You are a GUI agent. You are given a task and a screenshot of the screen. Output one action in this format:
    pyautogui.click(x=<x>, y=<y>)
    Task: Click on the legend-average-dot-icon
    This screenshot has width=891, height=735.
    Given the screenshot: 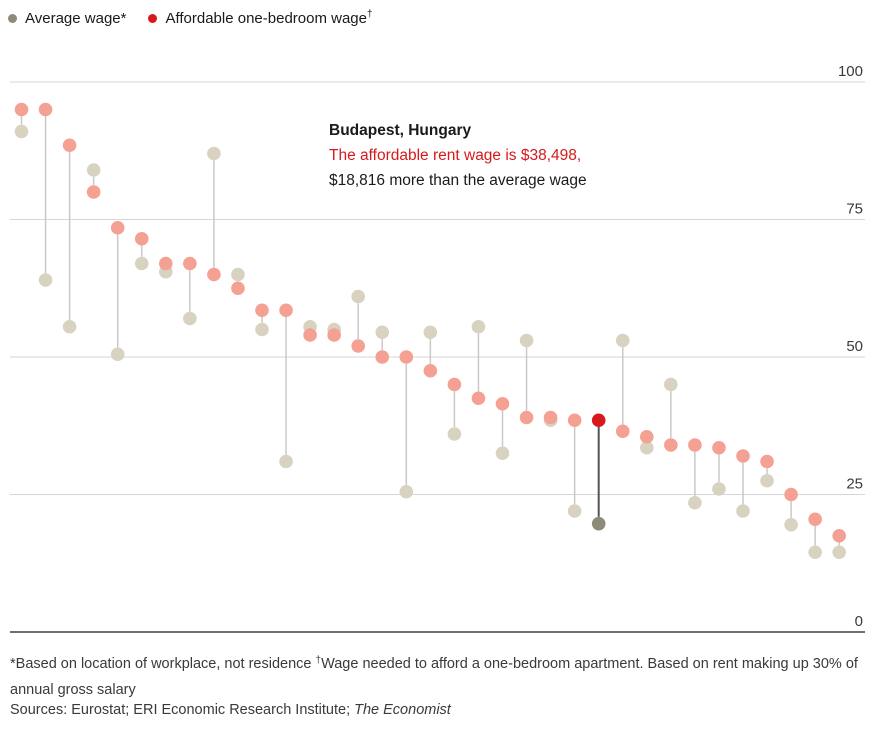 What is the action you would take?
    pyautogui.click(x=12, y=18)
    